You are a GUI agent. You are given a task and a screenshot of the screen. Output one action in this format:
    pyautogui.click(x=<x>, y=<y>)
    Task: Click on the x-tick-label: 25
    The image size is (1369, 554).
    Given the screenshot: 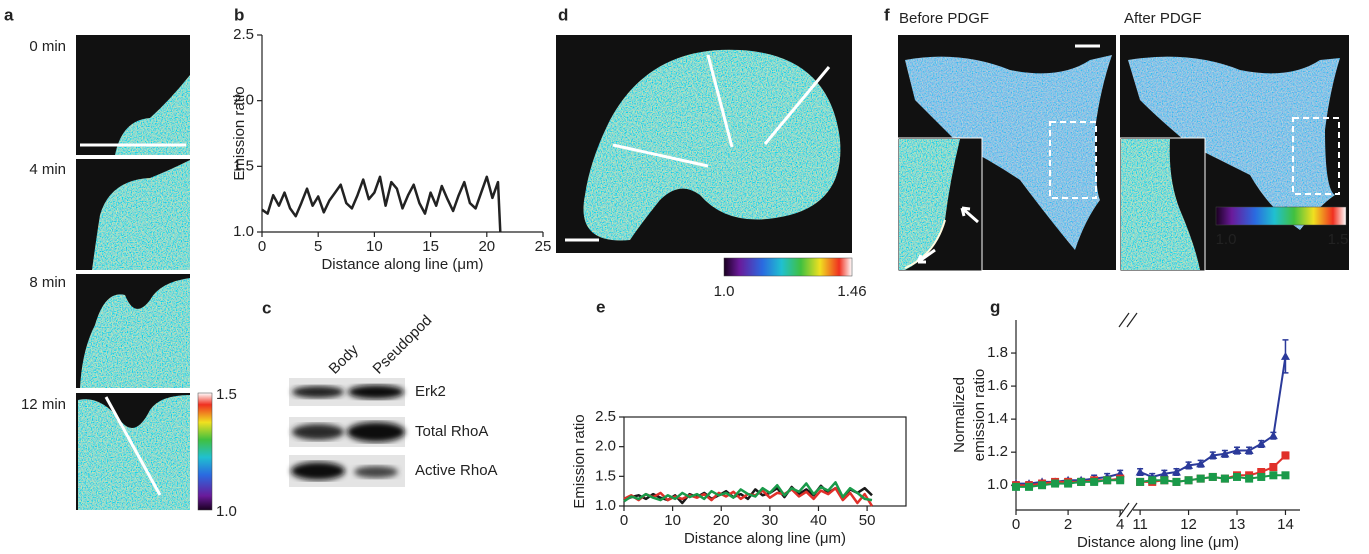 What is the action you would take?
    pyautogui.click(x=543, y=246)
    